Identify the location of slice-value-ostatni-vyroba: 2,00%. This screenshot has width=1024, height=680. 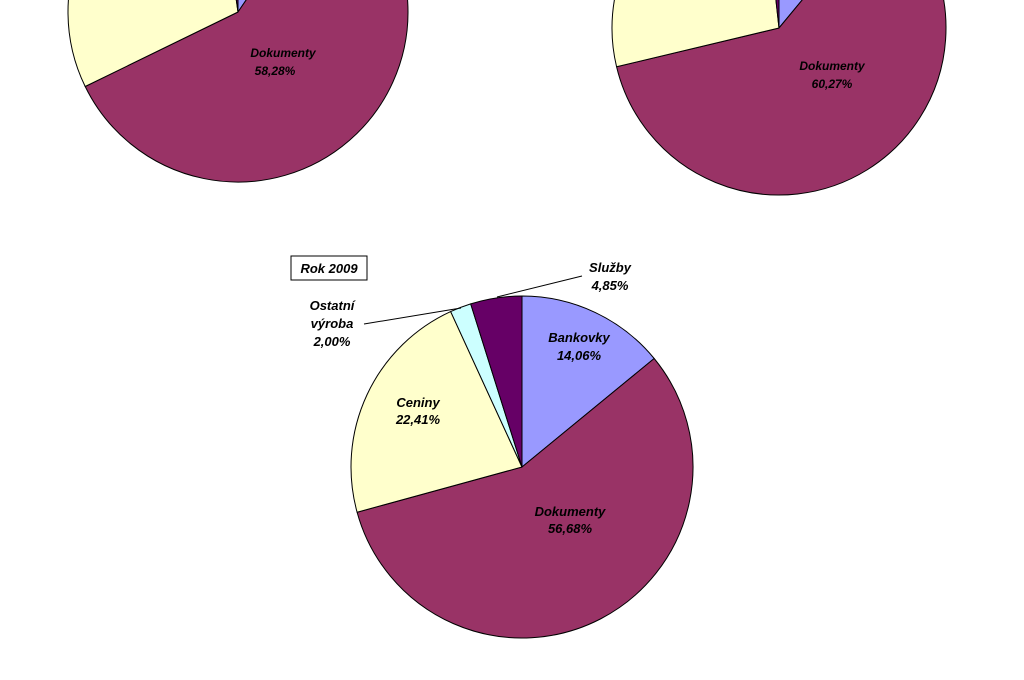
(332, 341).